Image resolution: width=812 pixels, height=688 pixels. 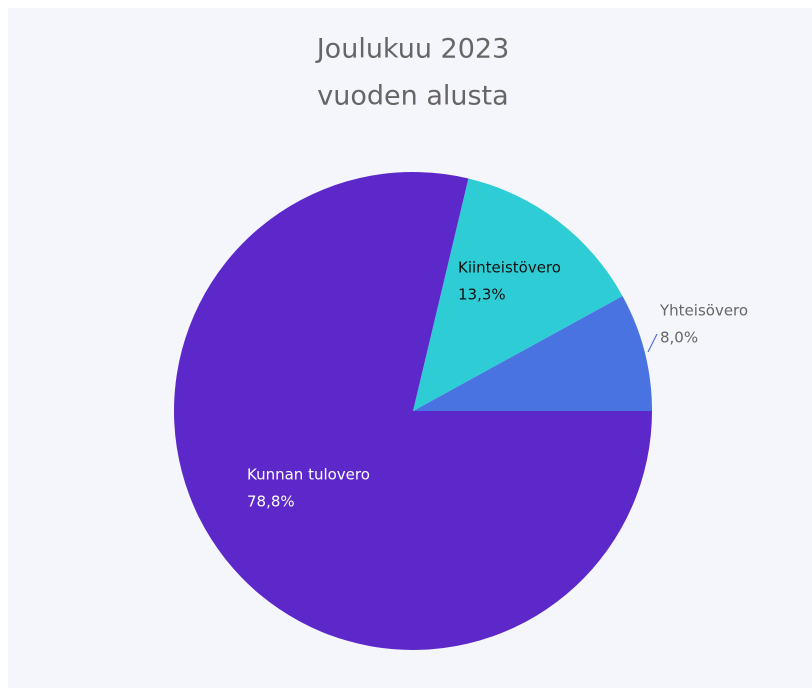 What do you see at coordinates (271, 502) in the screenshot?
I see `slice-value-label: 78,8%` at bounding box center [271, 502].